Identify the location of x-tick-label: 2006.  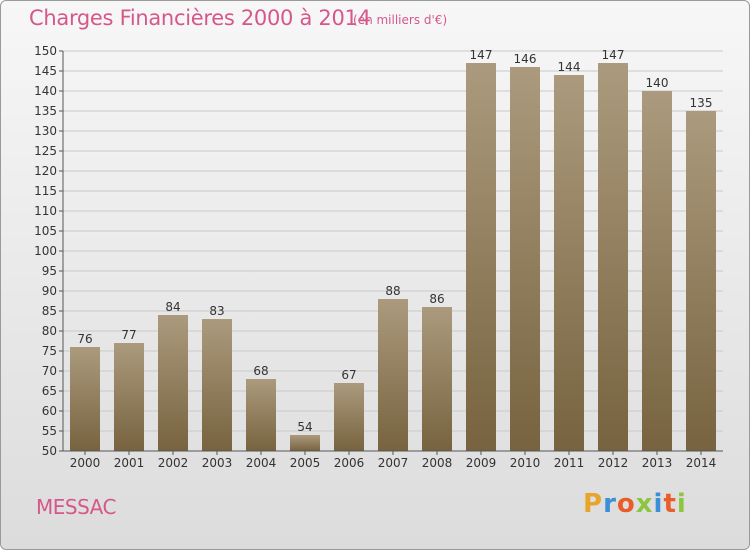
(349, 463).